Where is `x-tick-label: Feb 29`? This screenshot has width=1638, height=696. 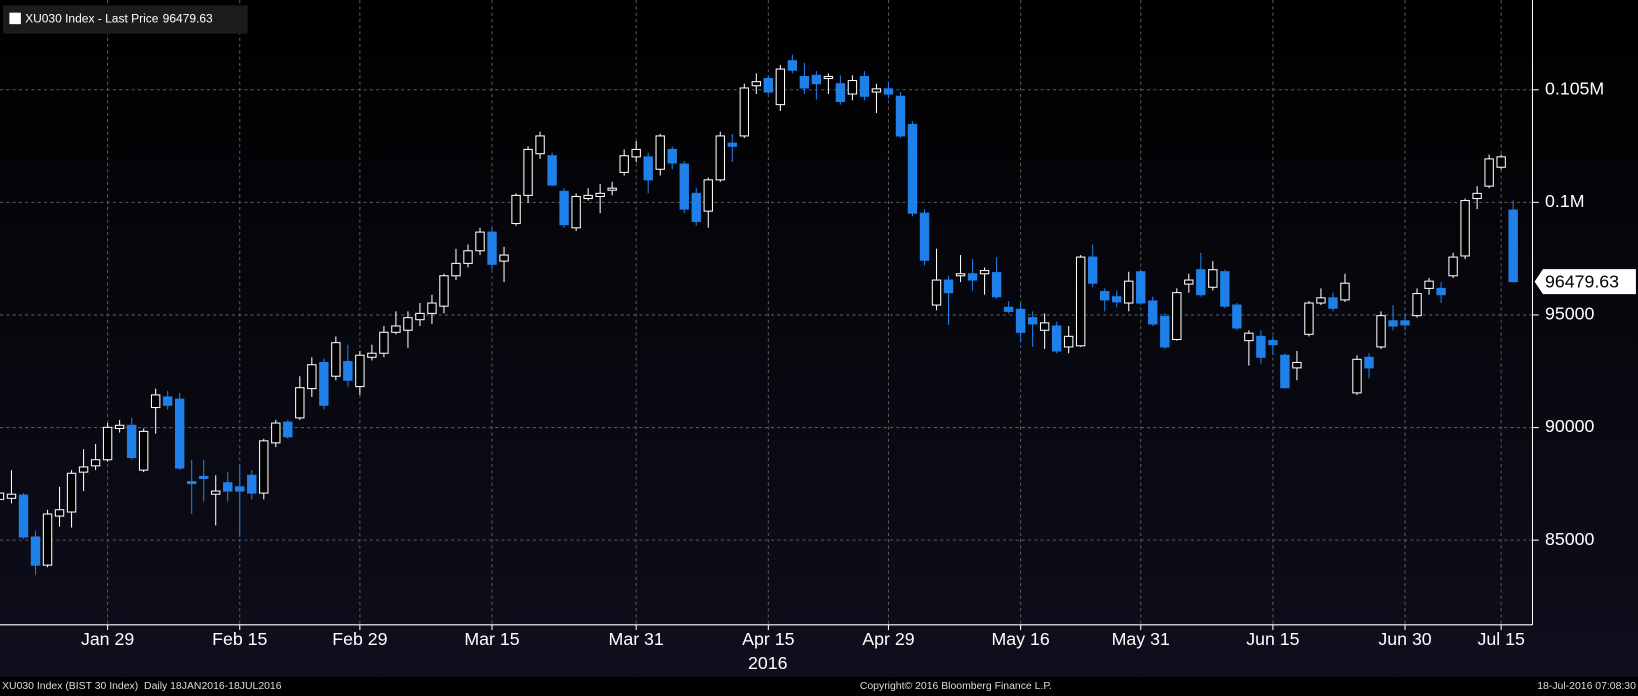 x-tick-label: Feb 29 is located at coordinates (359, 639).